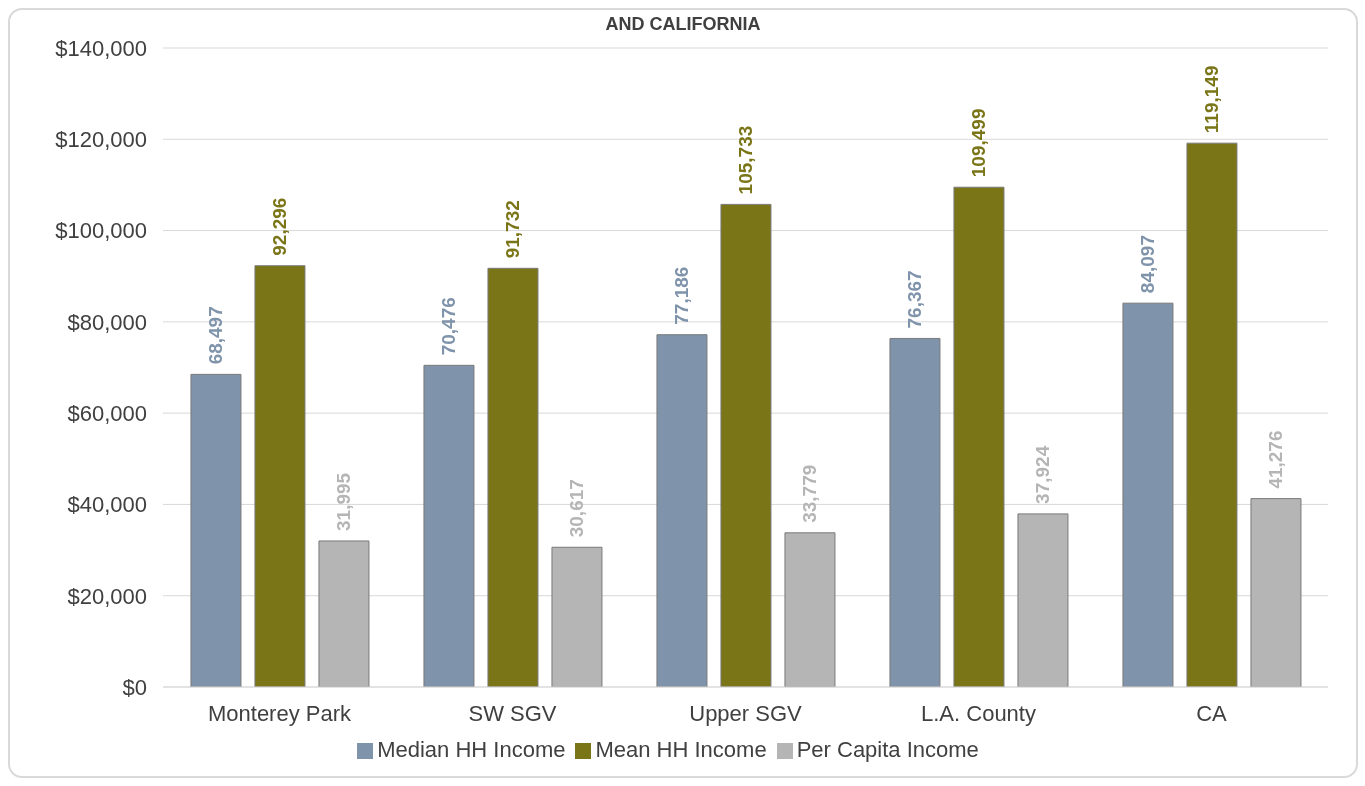 The height and width of the screenshot is (786, 1365). What do you see at coordinates (683, 24) in the screenshot?
I see `chart-title: AND CALIFORNIA` at bounding box center [683, 24].